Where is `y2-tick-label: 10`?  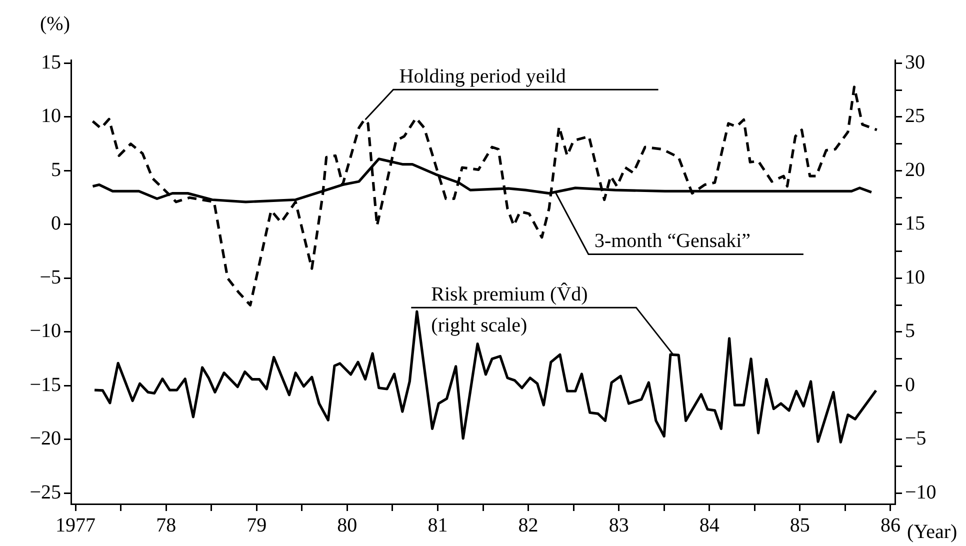
y2-tick-label: 10 is located at coordinates (915, 277).